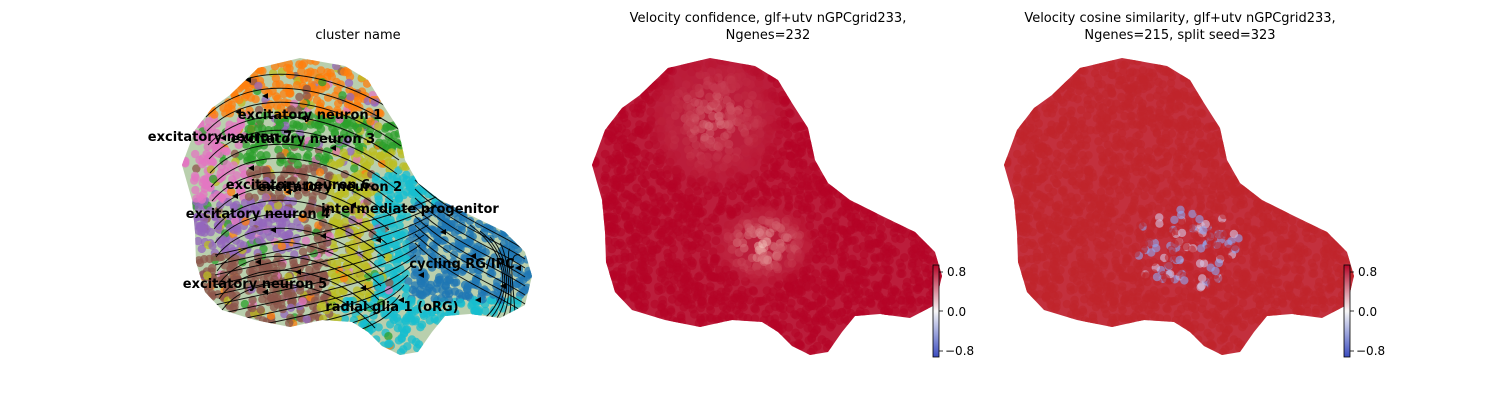  Describe the element at coordinates (768, 35) in the screenshot. I see `panel2-subtitle: Ngenes=232` at that location.